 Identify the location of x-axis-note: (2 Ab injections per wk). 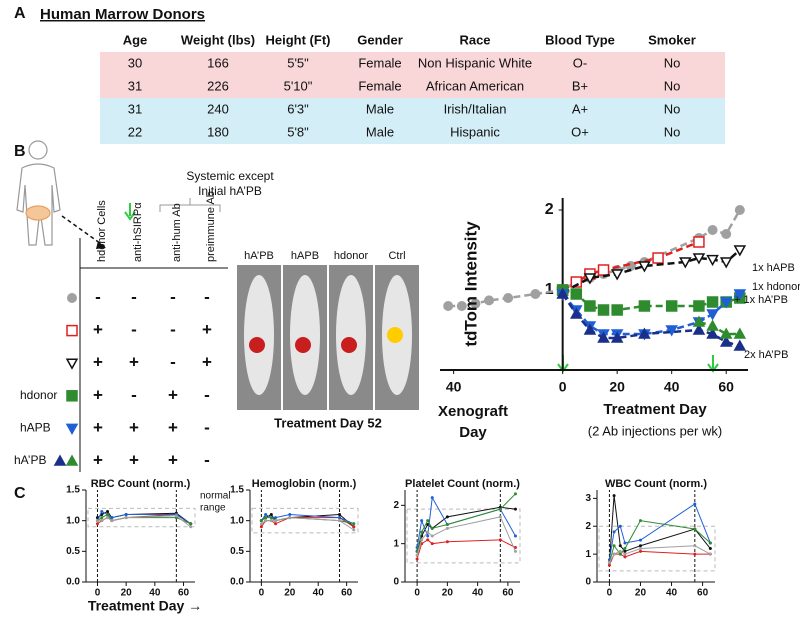
(655, 430).